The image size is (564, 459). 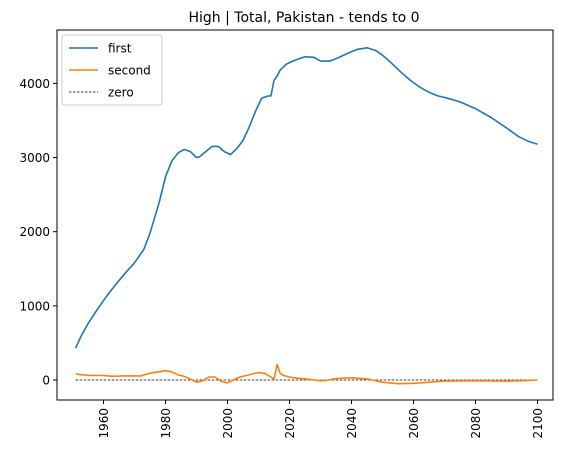 What do you see at coordinates (414, 423) in the screenshot?
I see `x-tick-label-2060: 2060` at bounding box center [414, 423].